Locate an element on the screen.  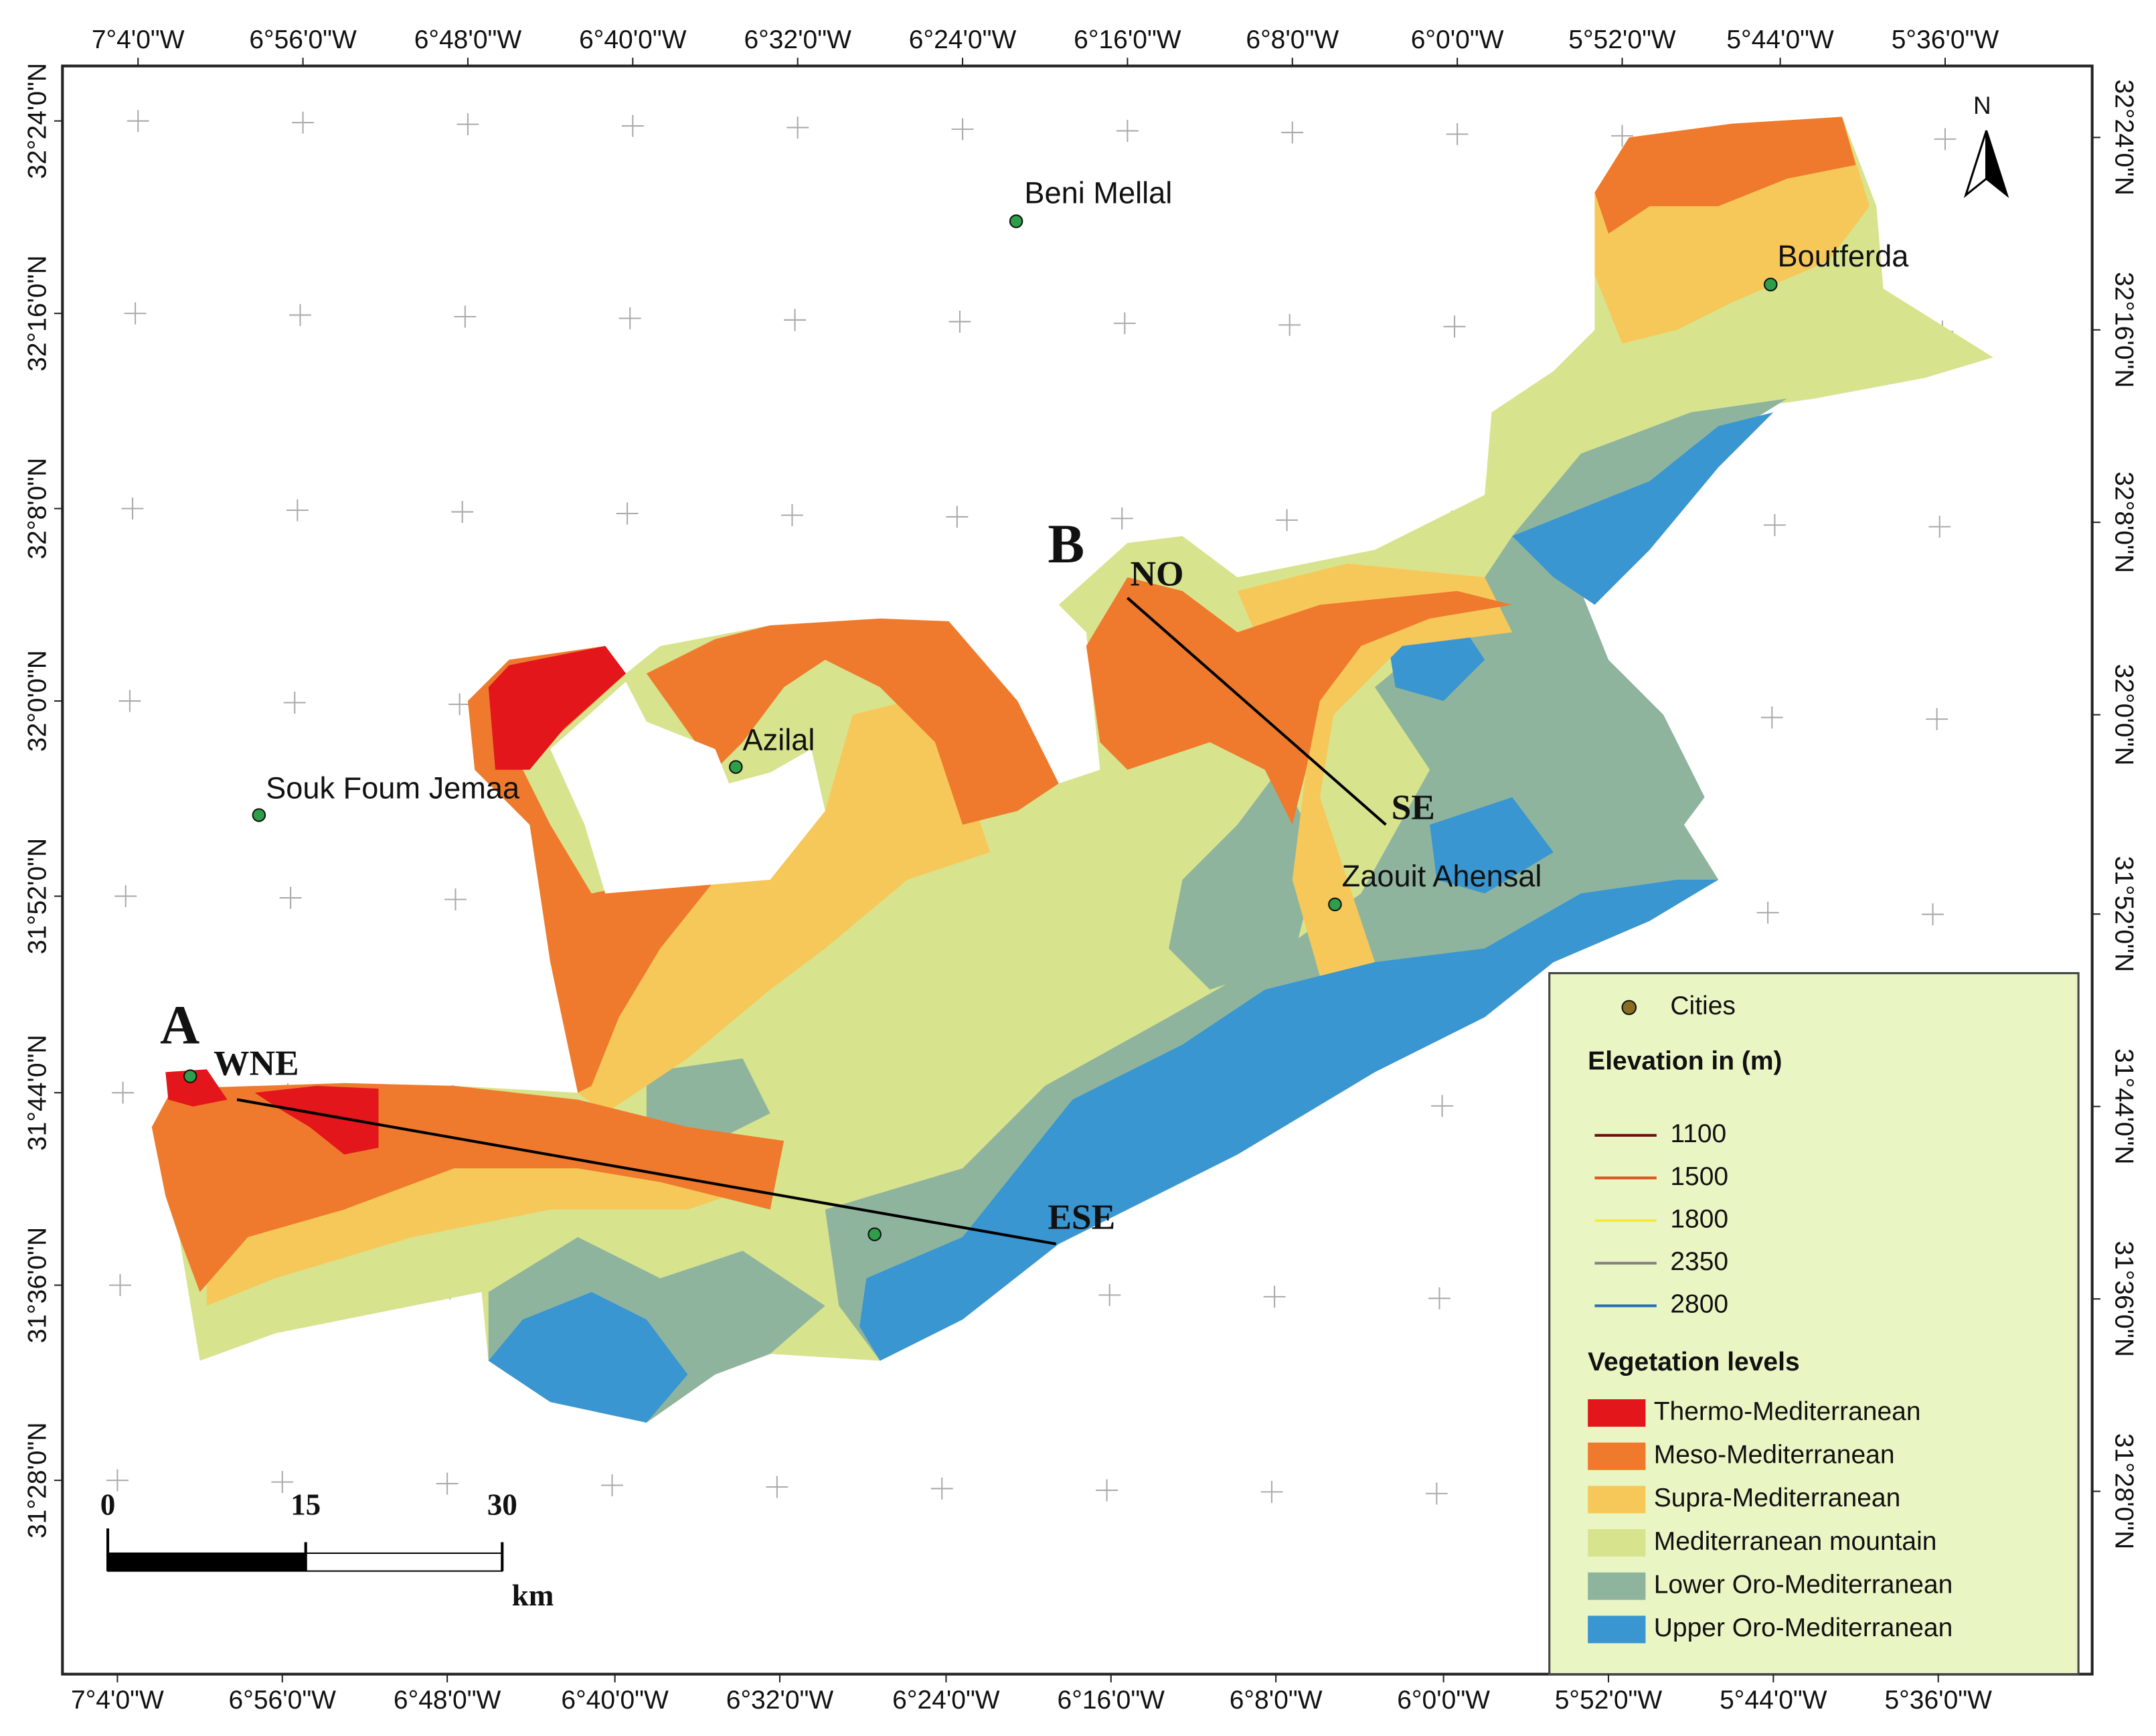
scale-label: 30 is located at coordinates (502, 1505).